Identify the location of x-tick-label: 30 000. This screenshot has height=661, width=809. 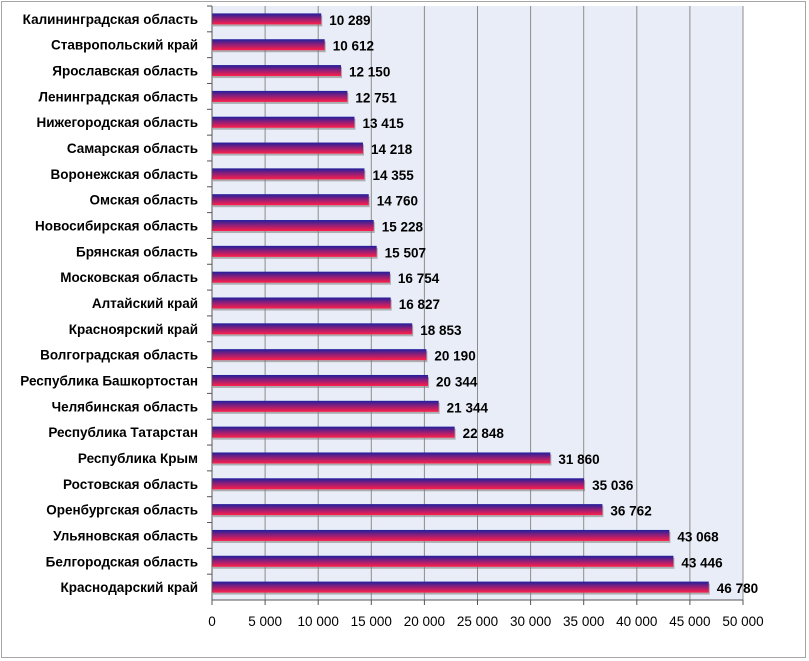
(530, 621).